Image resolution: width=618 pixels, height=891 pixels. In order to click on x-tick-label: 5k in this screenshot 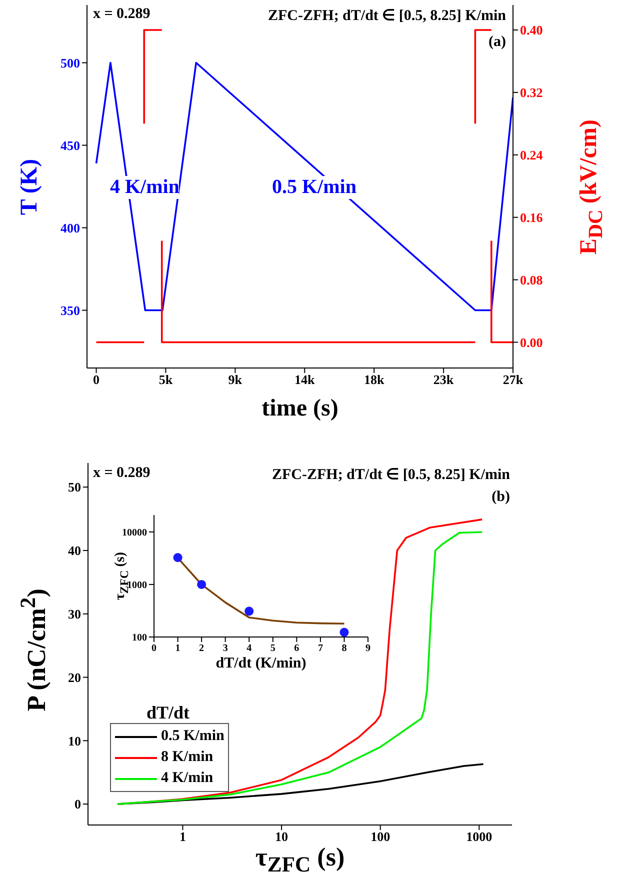, I will do `click(166, 380)`.